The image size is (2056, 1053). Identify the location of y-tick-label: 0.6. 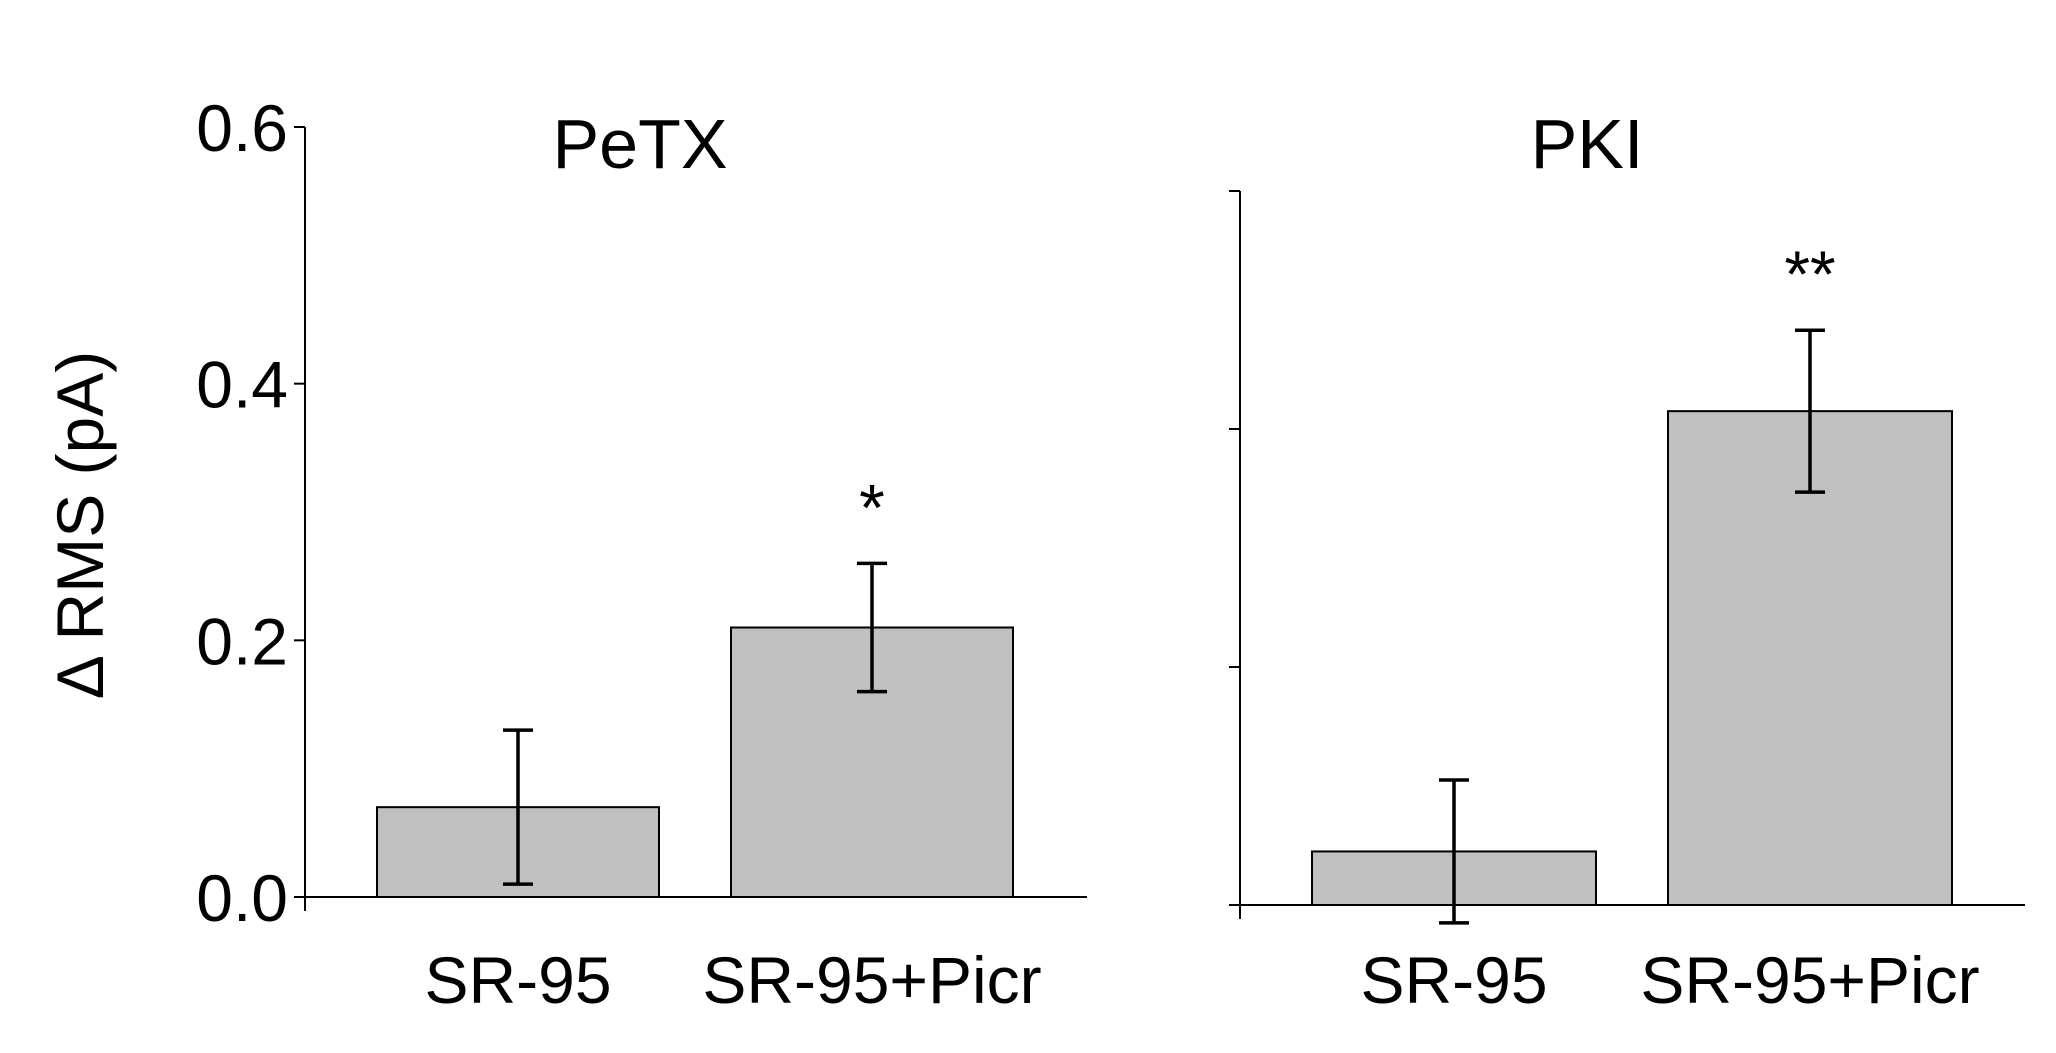
(242, 128).